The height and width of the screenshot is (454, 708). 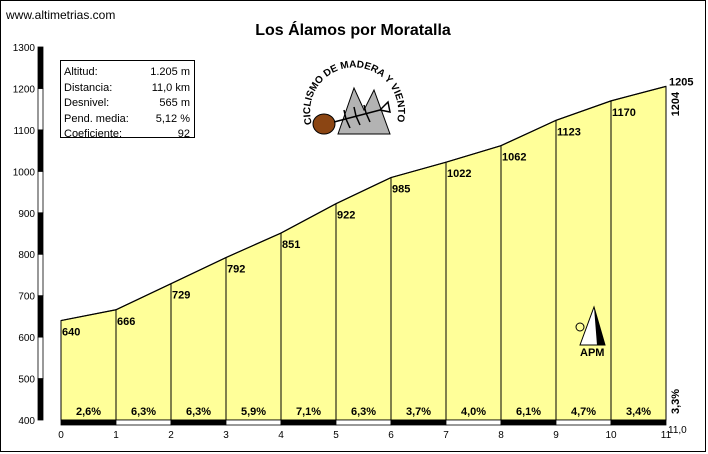 I want to click on y-tick-label: 1000, so click(x=24, y=172).